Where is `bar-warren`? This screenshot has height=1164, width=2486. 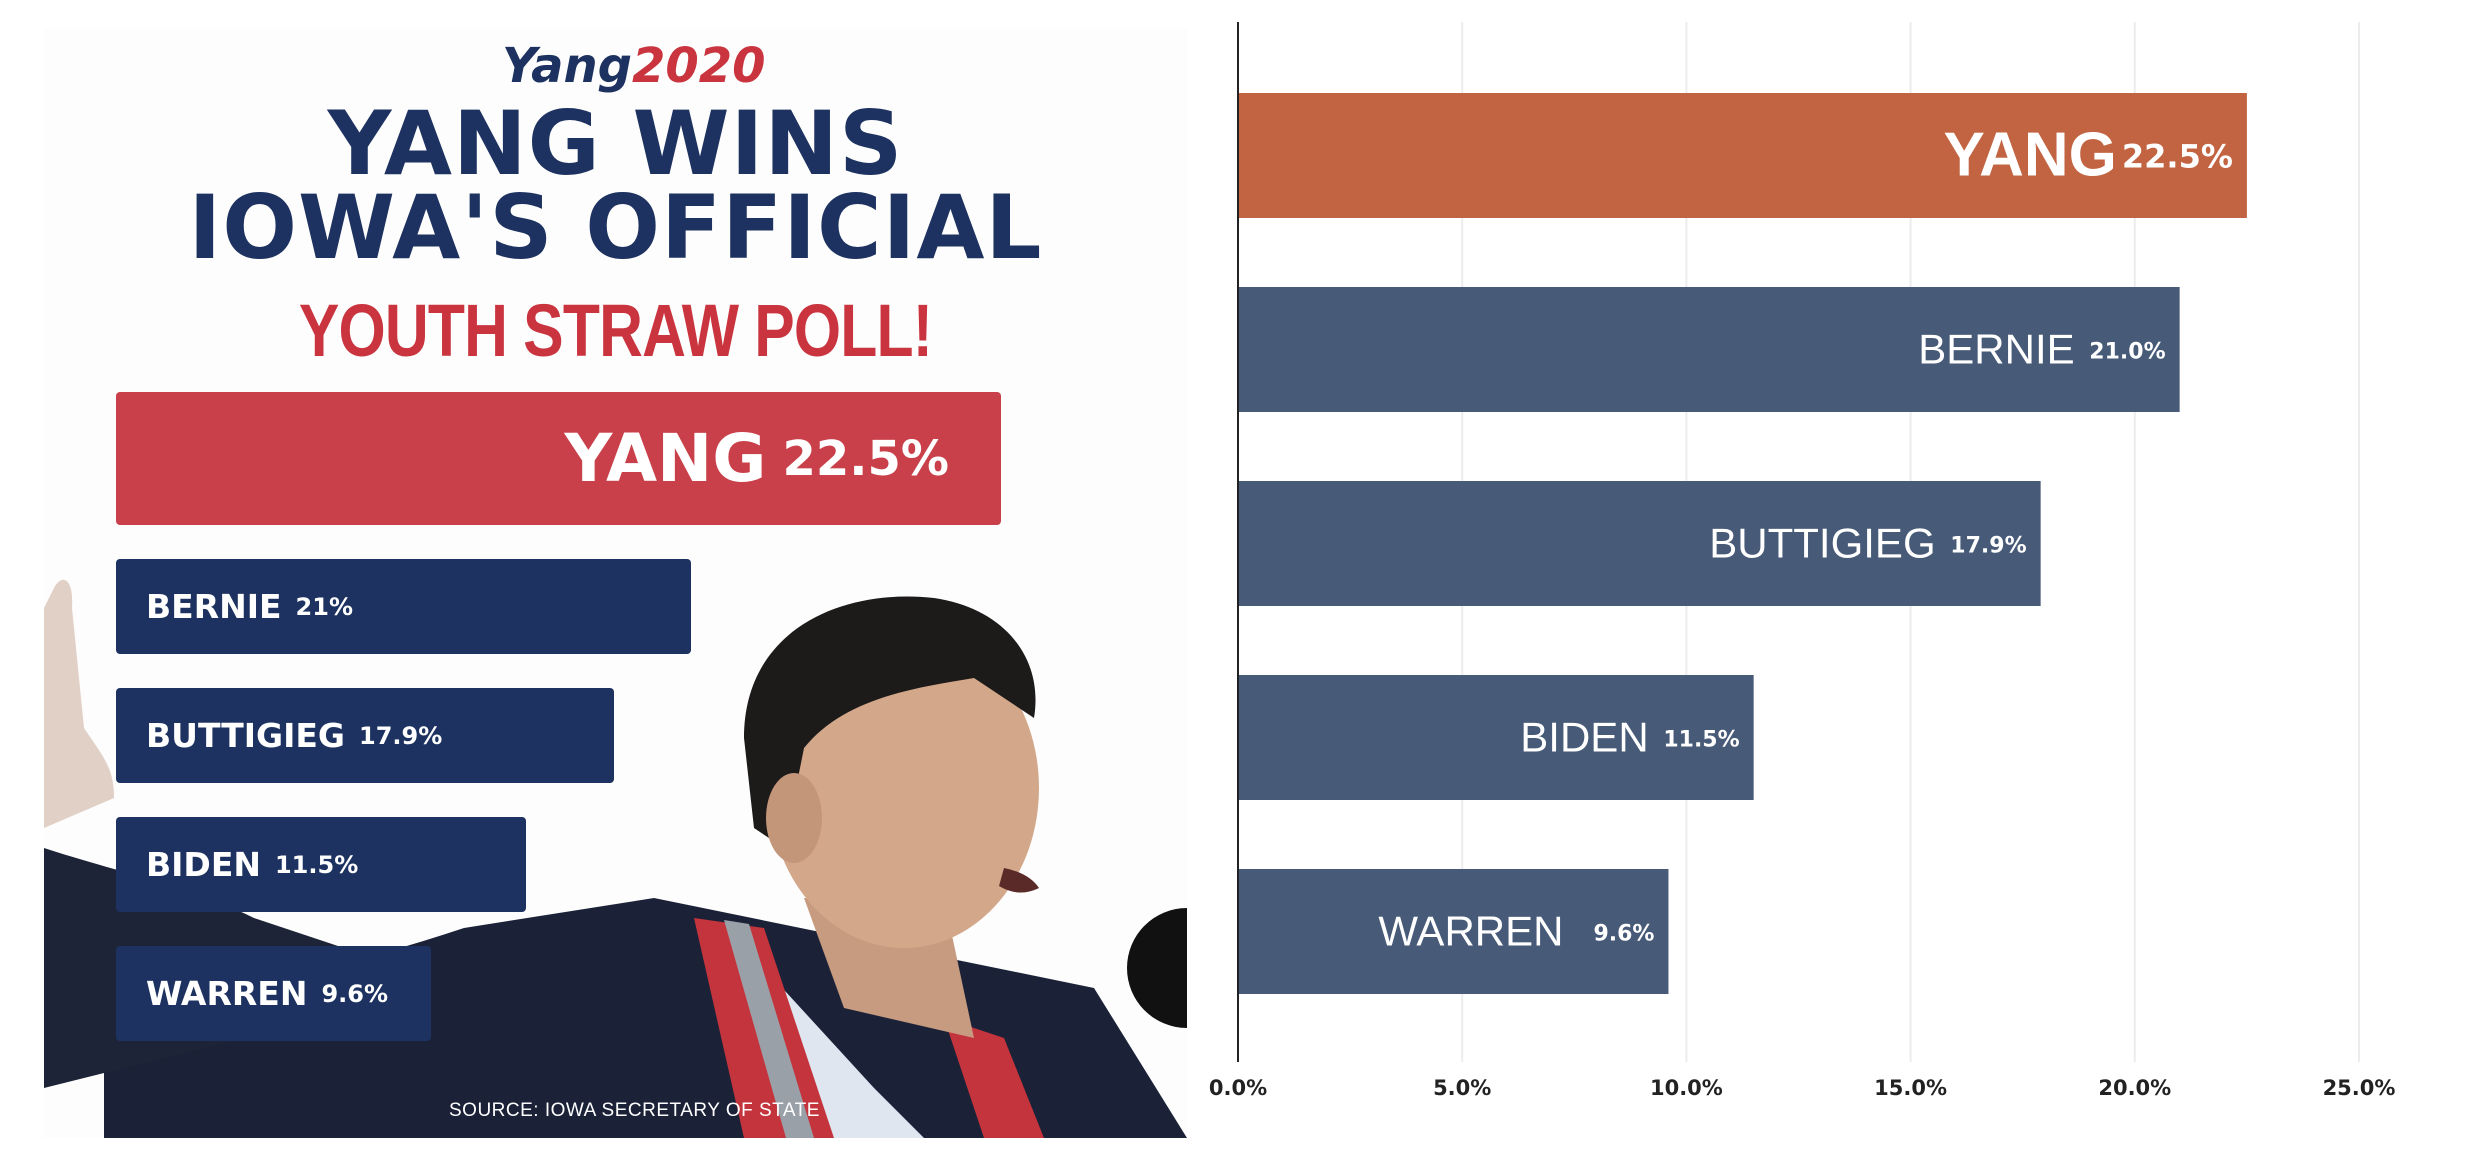 bar-warren is located at coordinates (1453, 931).